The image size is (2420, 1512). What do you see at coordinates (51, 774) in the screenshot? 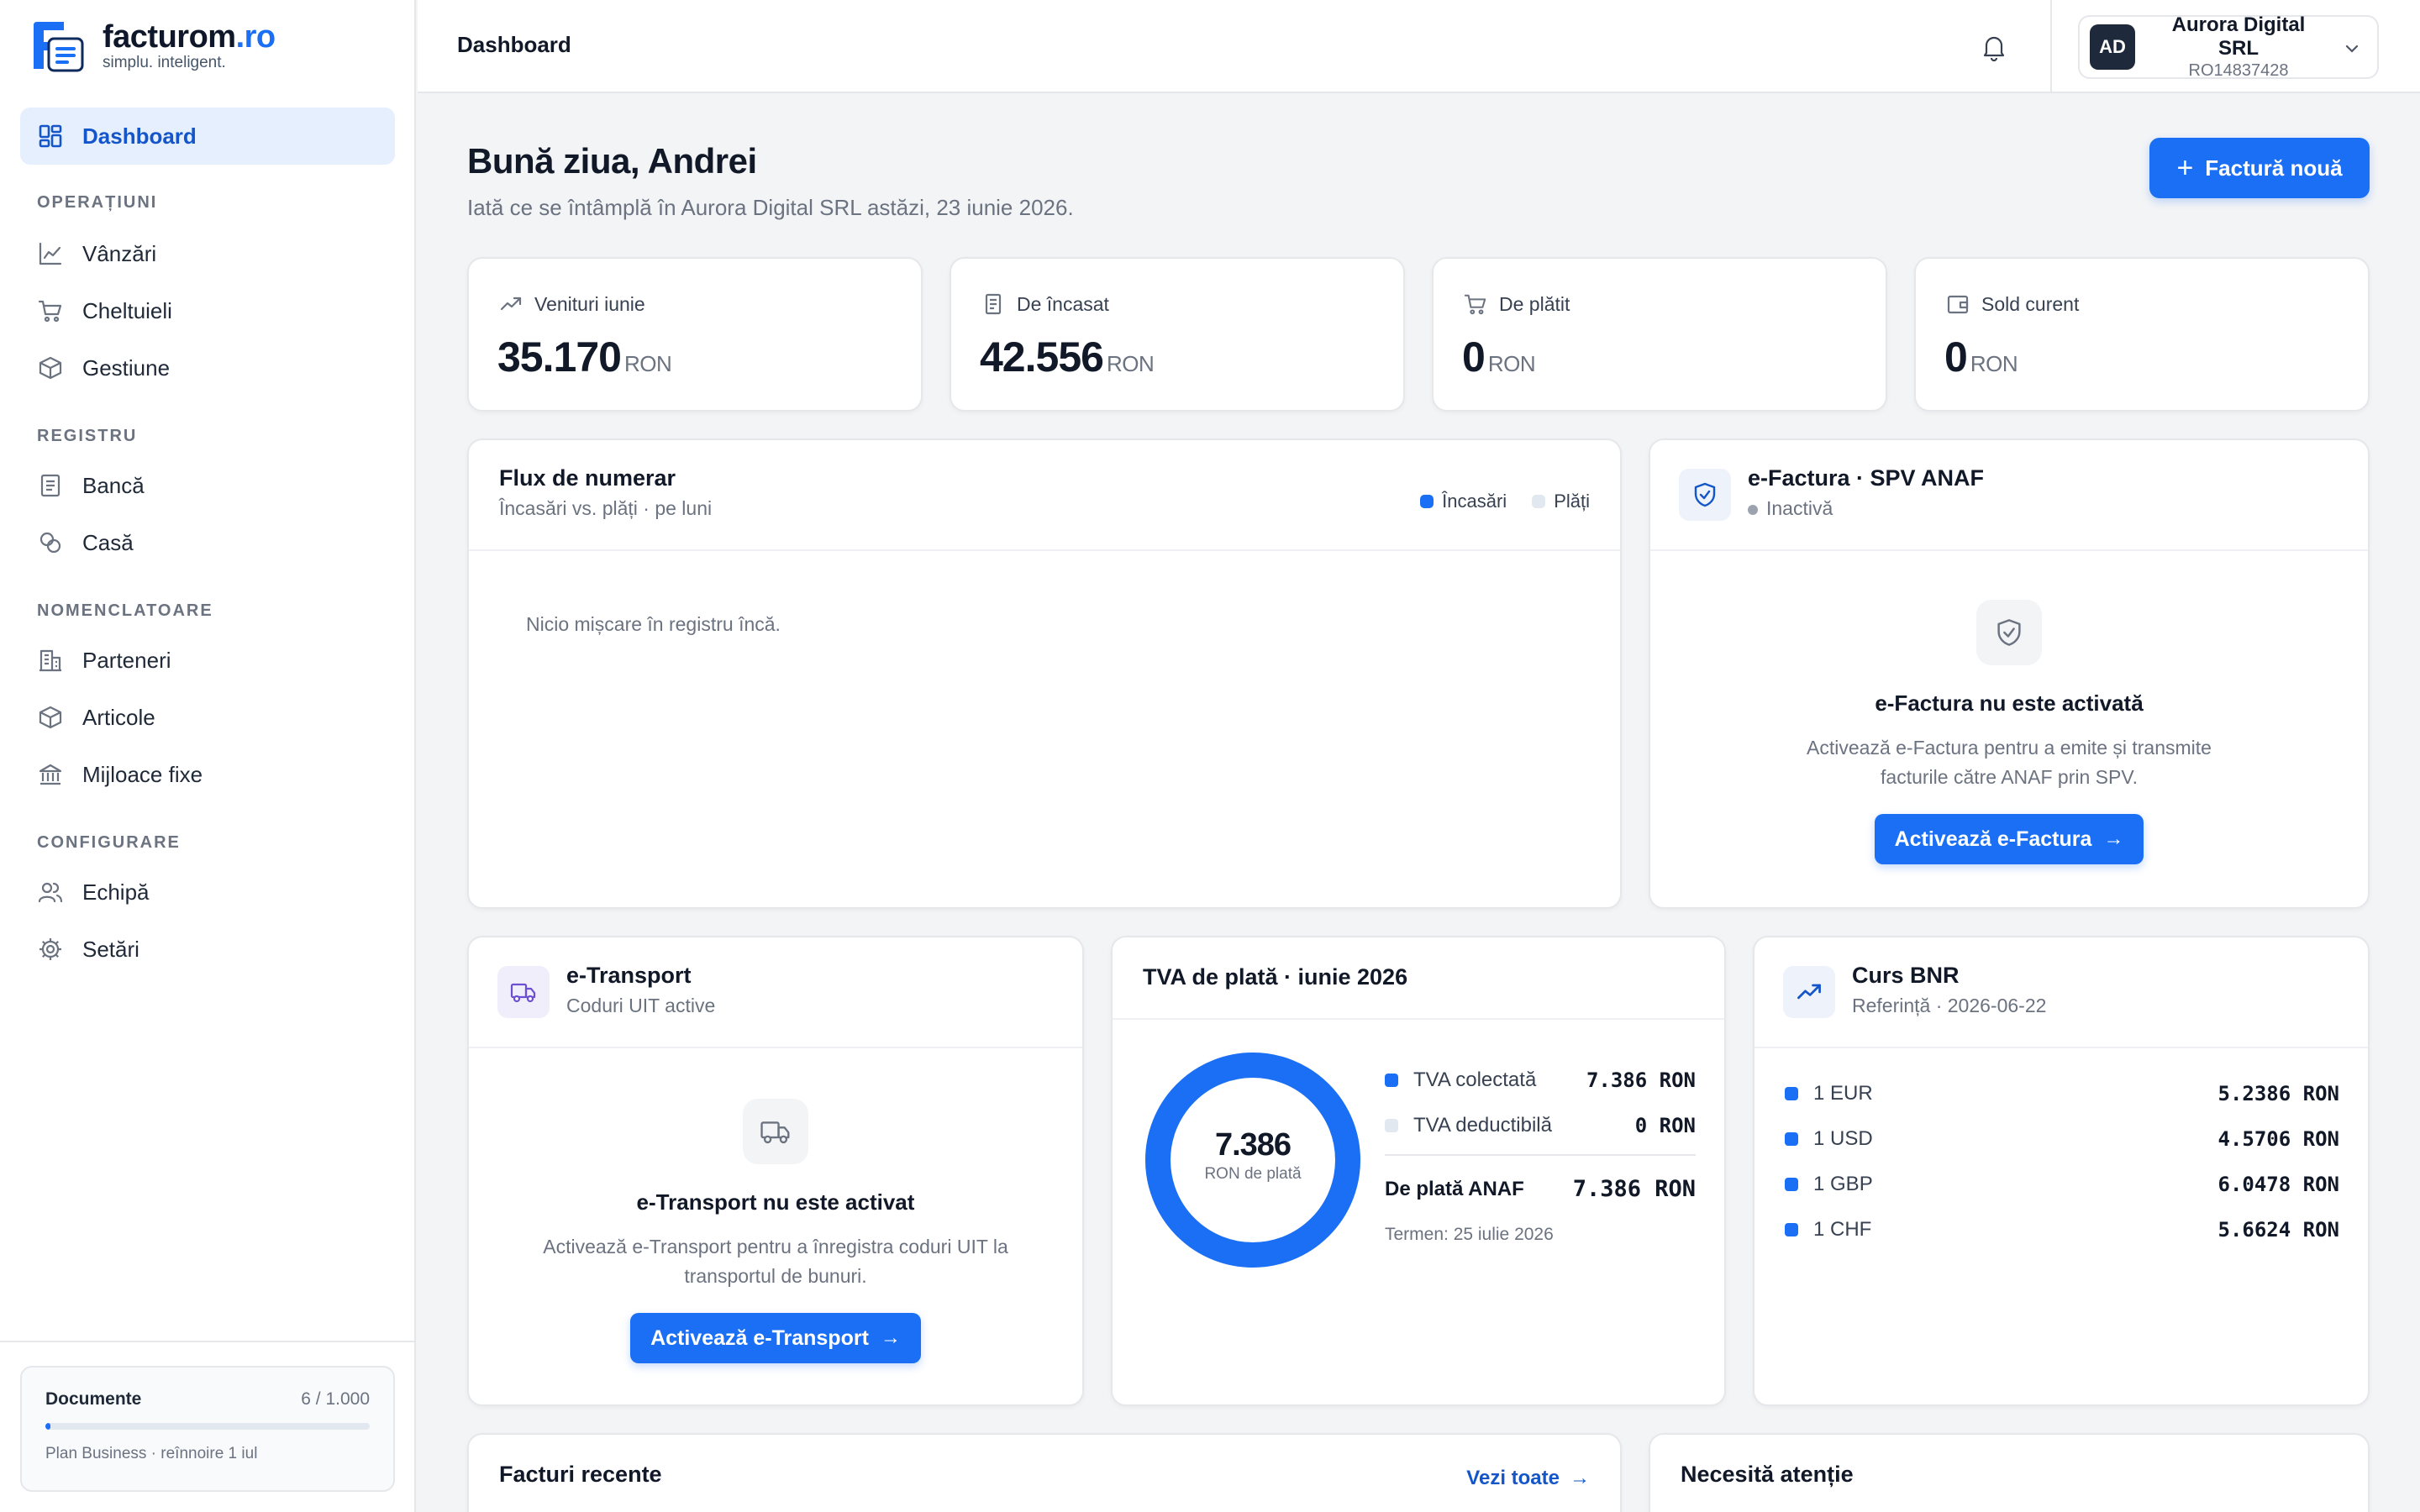
I see `bank-icon` at bounding box center [51, 774].